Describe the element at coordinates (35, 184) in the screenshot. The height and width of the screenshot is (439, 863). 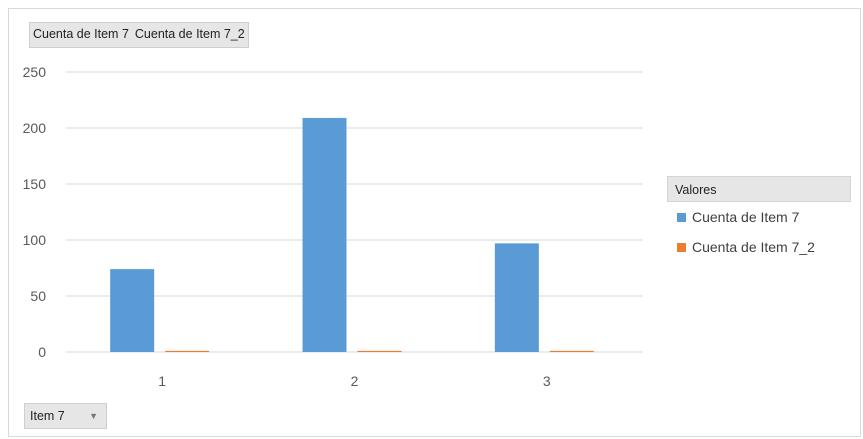
I see `y-tick-label: 150` at that location.